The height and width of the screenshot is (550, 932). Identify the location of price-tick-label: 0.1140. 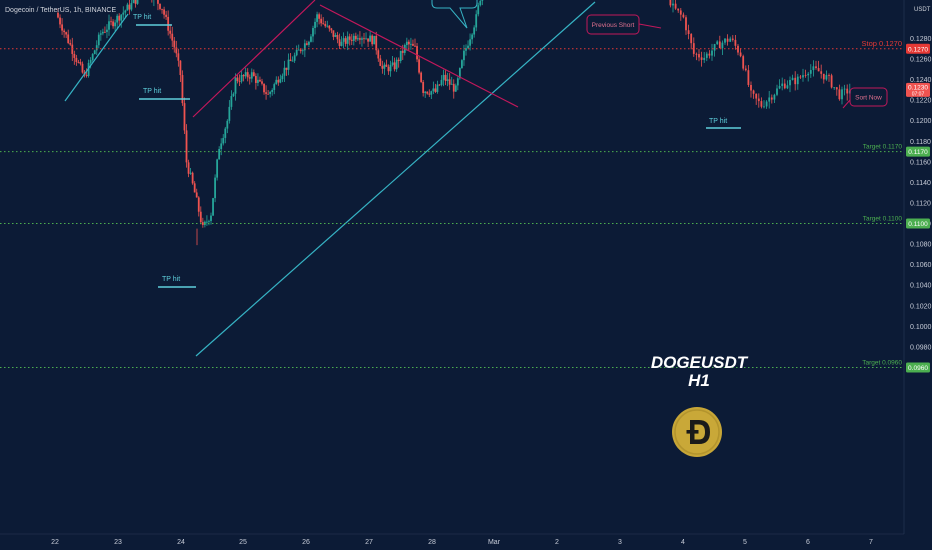
(920, 183).